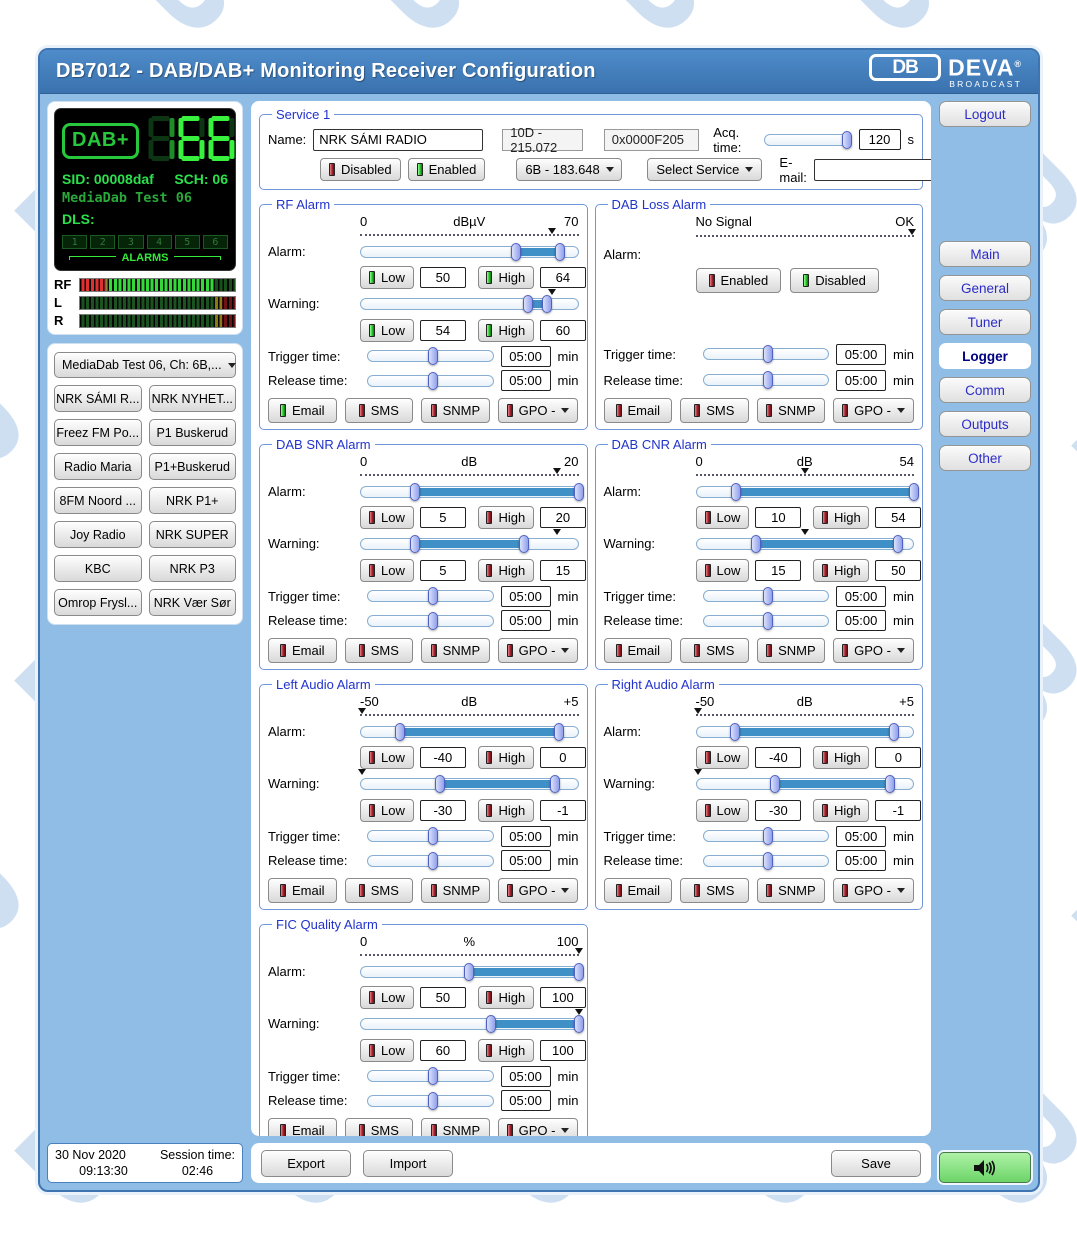 This screenshot has height=1243, width=1077. I want to click on dab-snr-alarm-release-time-input, so click(525, 621).